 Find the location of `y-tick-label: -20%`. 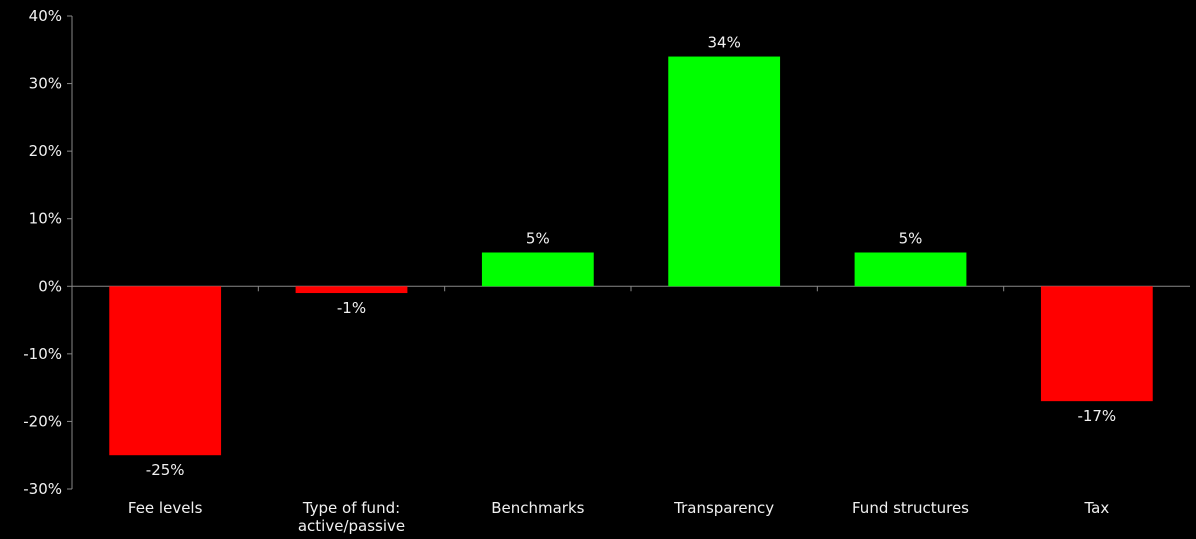

y-tick-label: -20% is located at coordinates (42, 421).